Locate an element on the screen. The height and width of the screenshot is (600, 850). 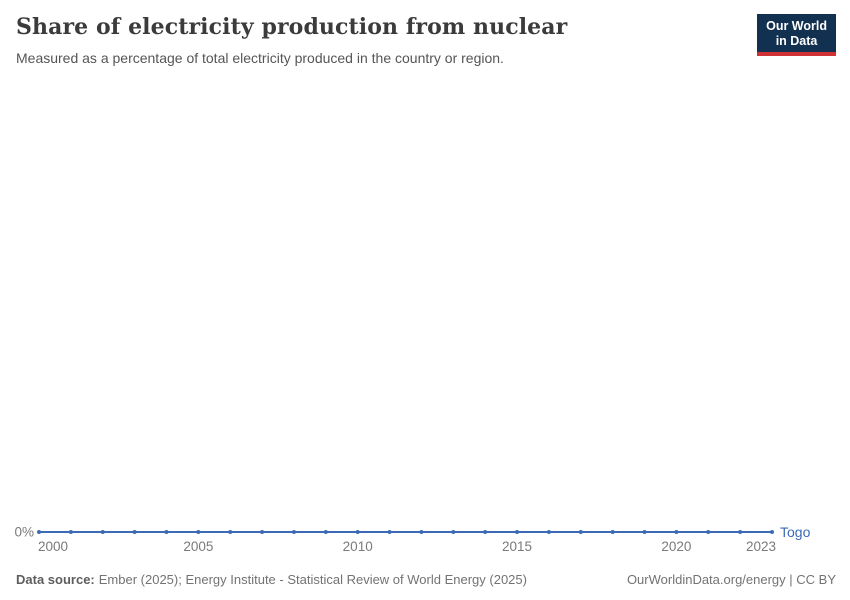
owid-logo-line1: Our World is located at coordinates (796, 26).